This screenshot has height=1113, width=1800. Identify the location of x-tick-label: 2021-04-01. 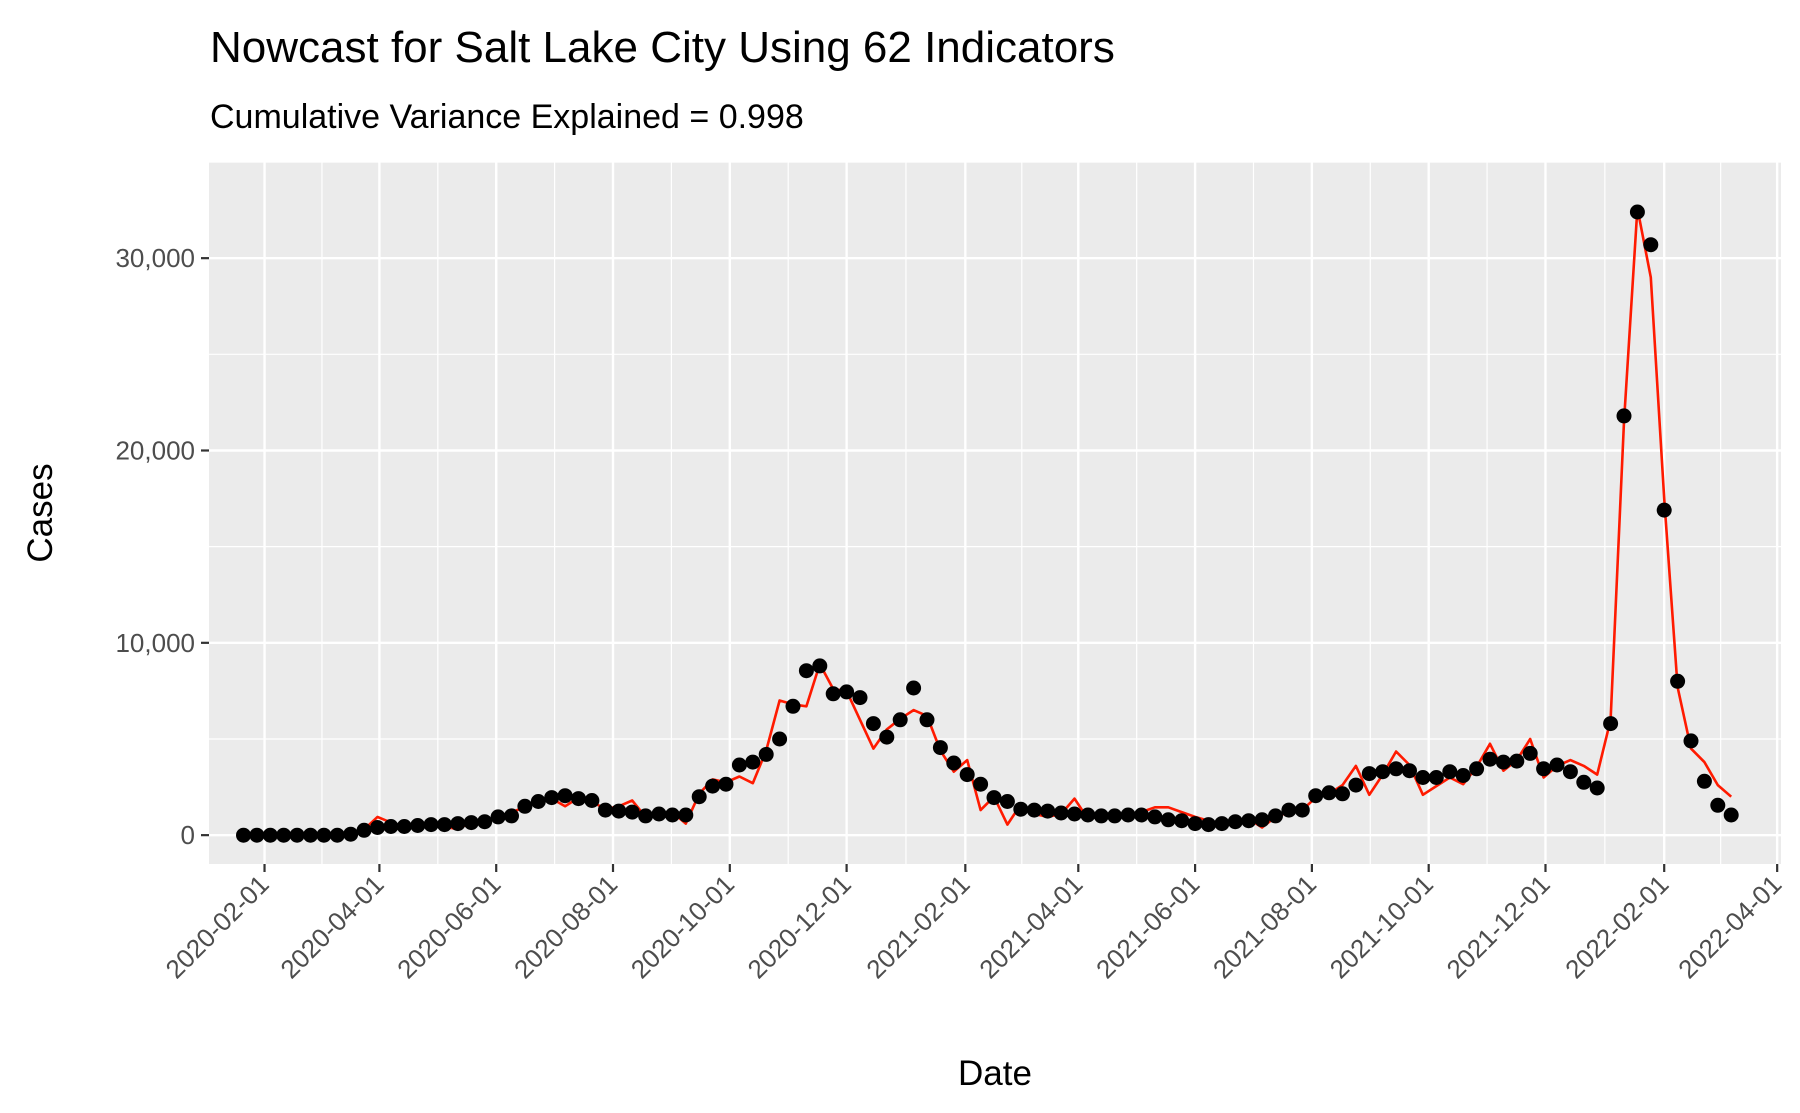
(1030, 926).